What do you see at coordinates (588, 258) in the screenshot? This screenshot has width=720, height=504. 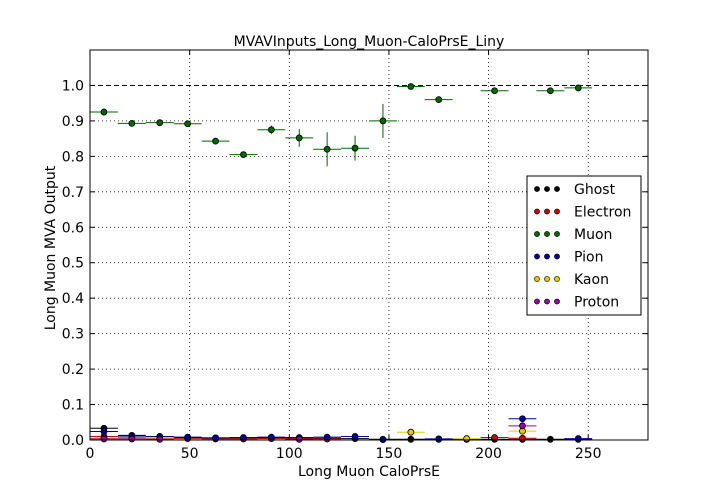 I see `legend-label: Pion` at bounding box center [588, 258].